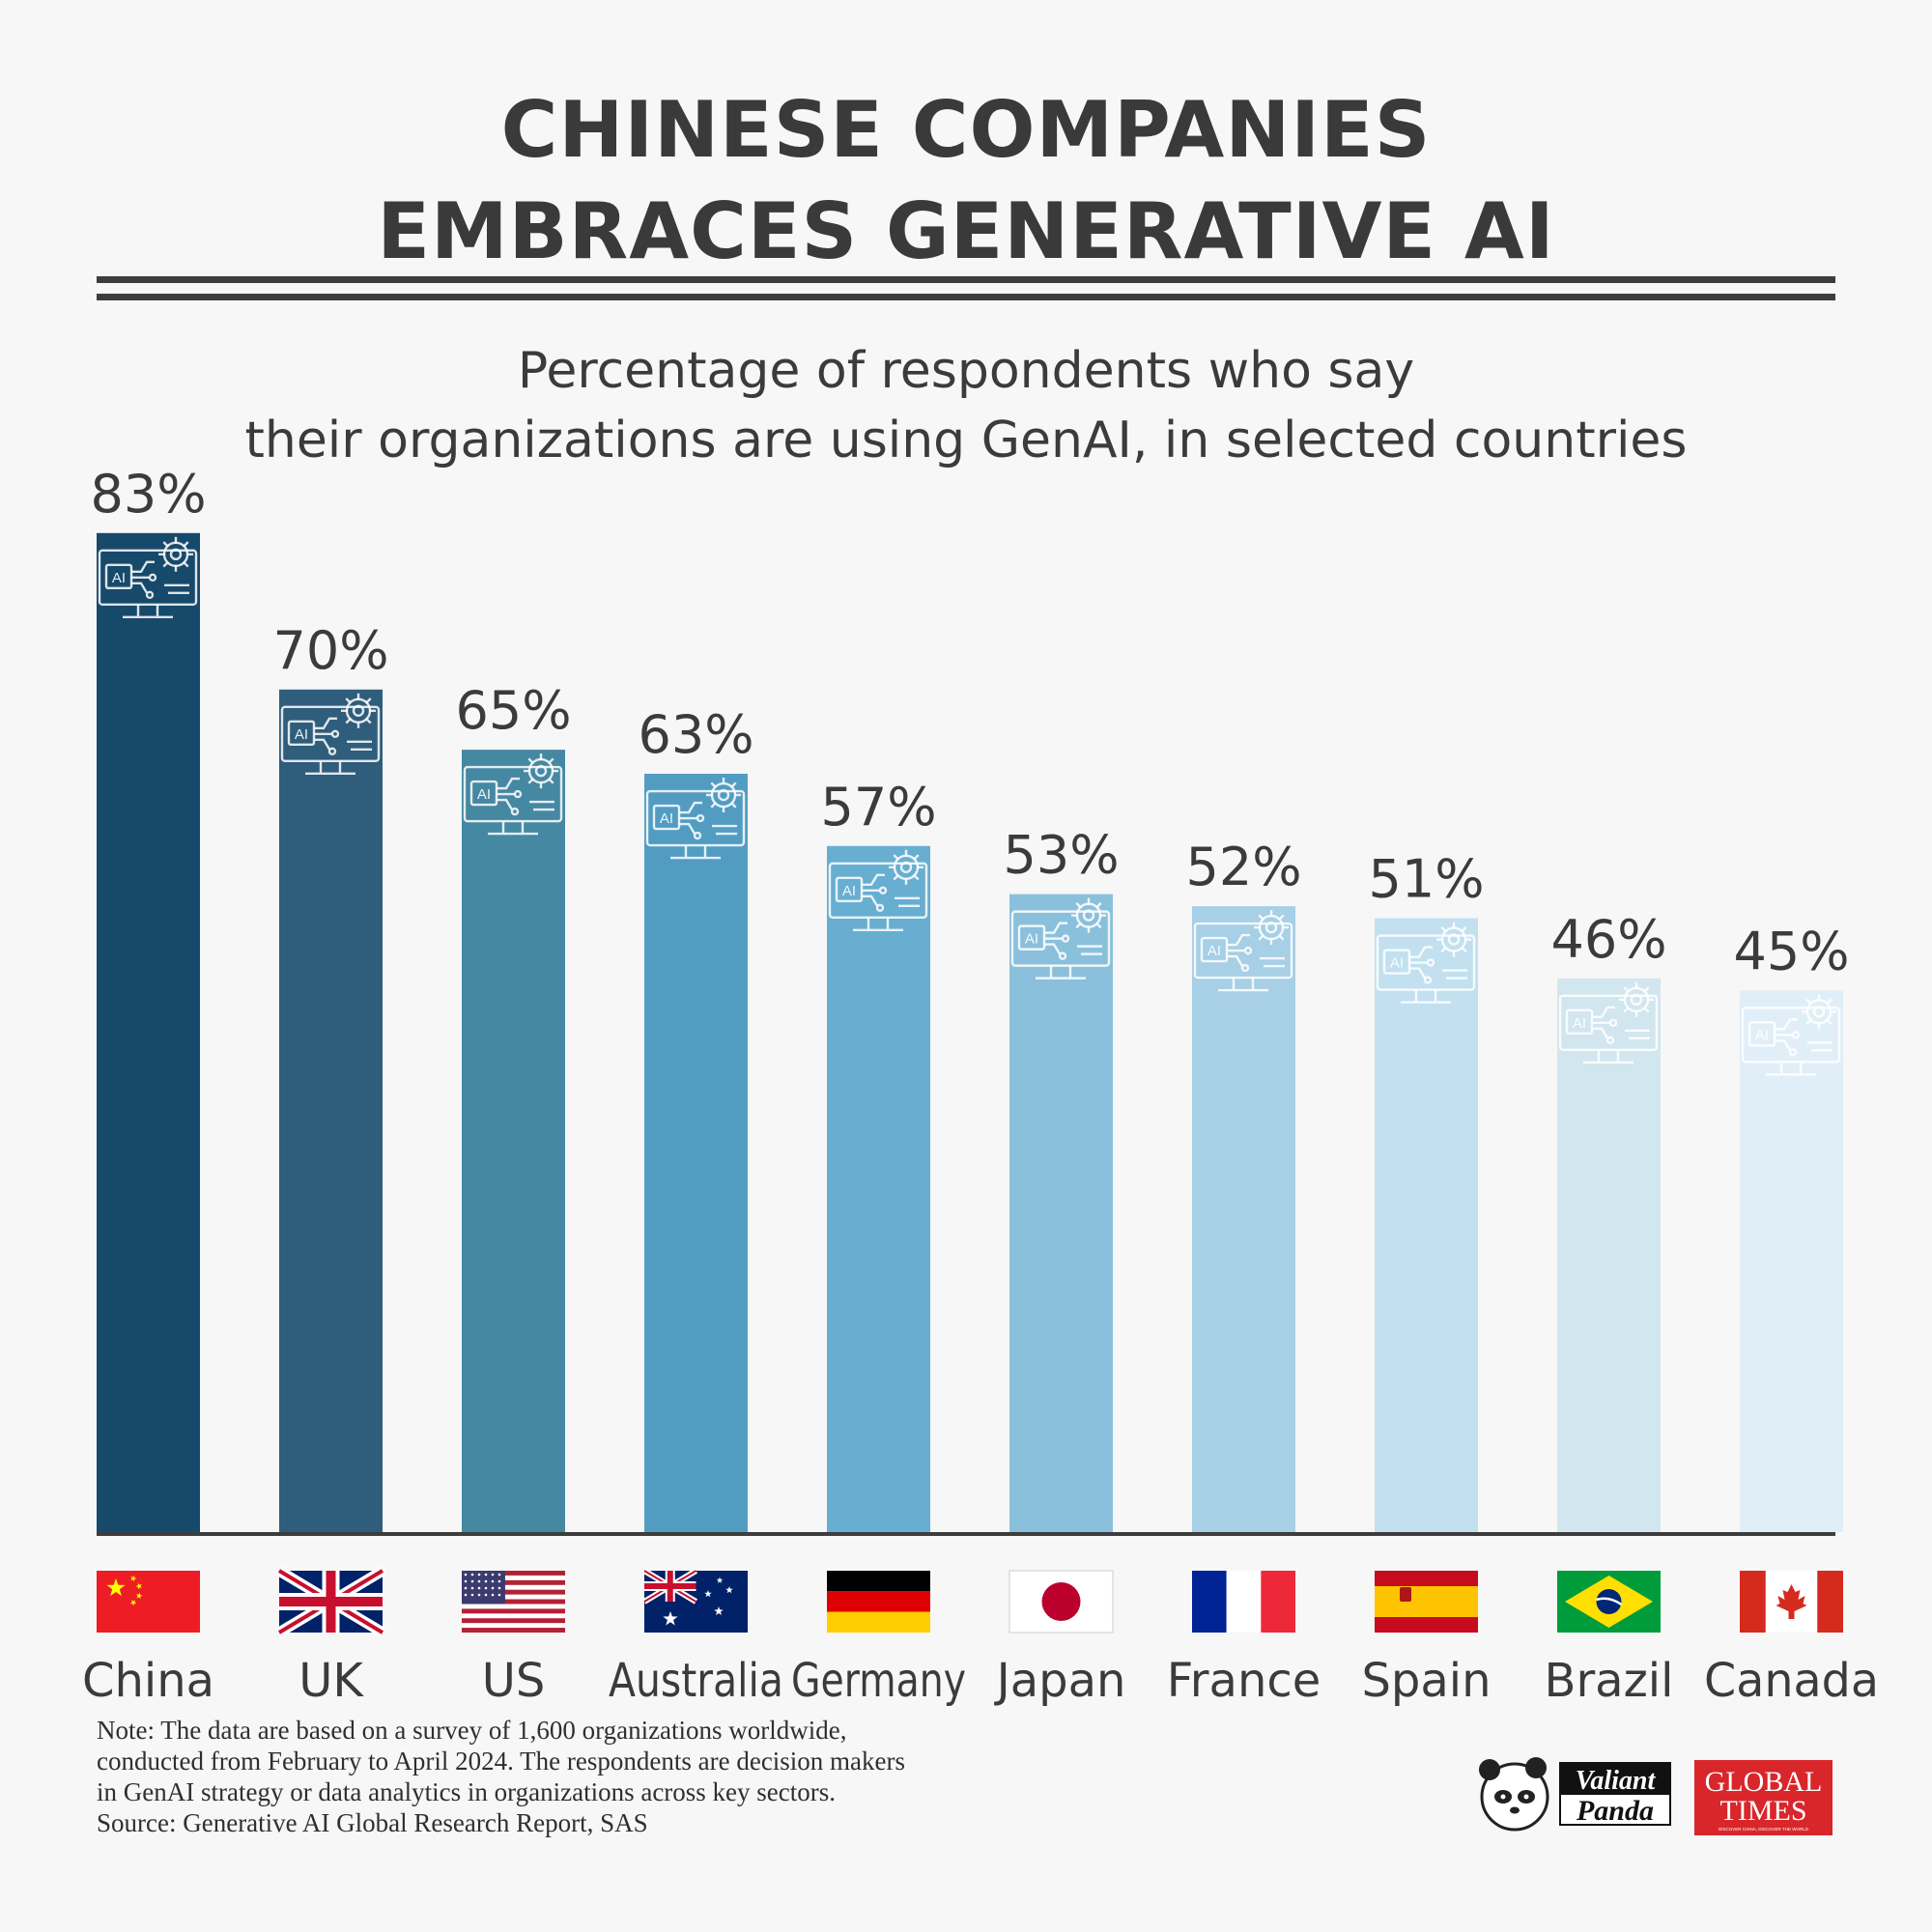 Image resolution: width=1932 pixels, height=1932 pixels. What do you see at coordinates (695, 734) in the screenshot?
I see `data-label-australia: 63%` at bounding box center [695, 734].